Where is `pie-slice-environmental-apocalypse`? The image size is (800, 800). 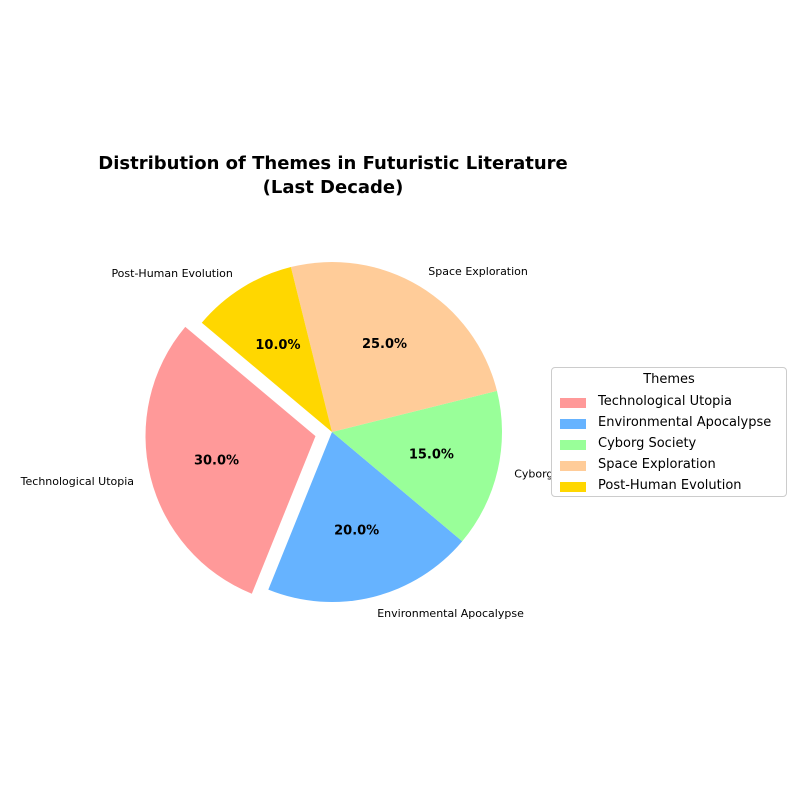 pie-slice-environmental-apocalypse is located at coordinates (365, 517).